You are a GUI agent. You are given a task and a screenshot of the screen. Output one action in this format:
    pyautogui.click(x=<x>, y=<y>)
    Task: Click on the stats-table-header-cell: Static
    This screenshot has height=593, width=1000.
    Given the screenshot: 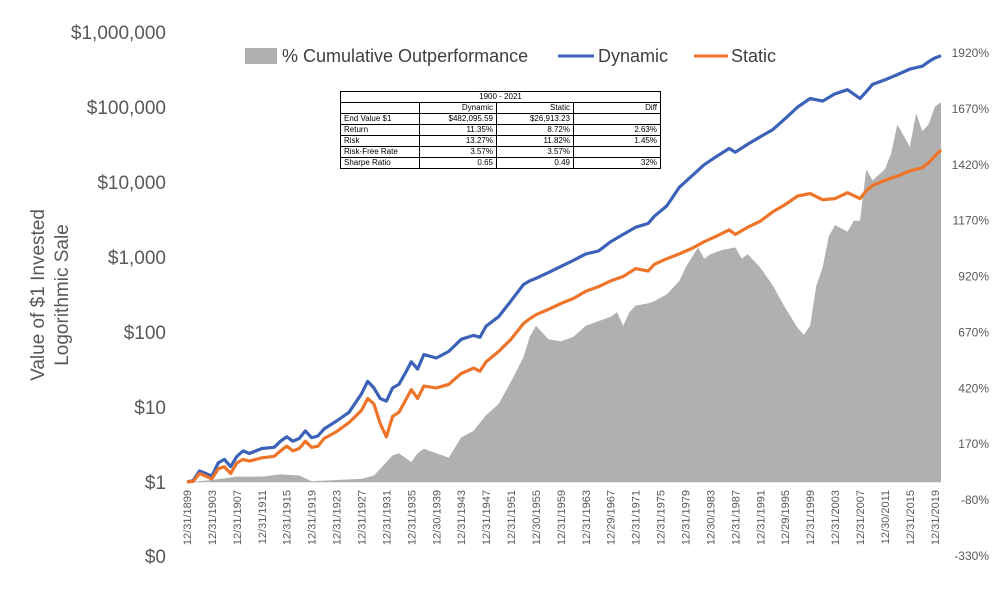 What is the action you would take?
    pyautogui.click(x=535, y=108)
    